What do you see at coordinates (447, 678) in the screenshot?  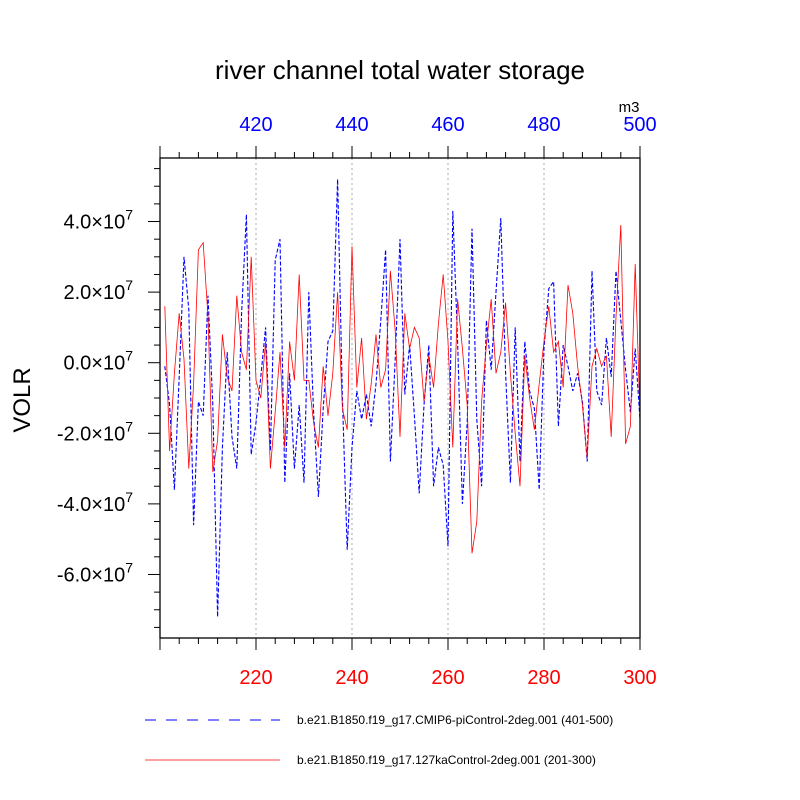 I see `x-tick-label-bottom: 260` at bounding box center [447, 678].